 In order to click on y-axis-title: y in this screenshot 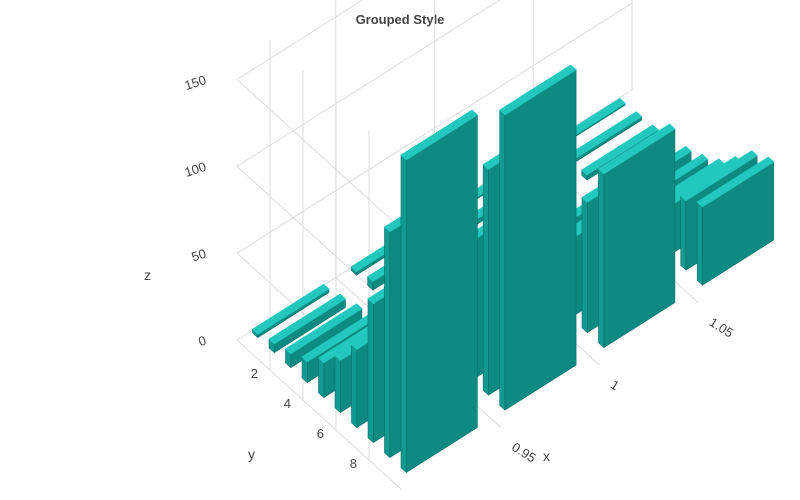, I will do `click(251, 454)`.